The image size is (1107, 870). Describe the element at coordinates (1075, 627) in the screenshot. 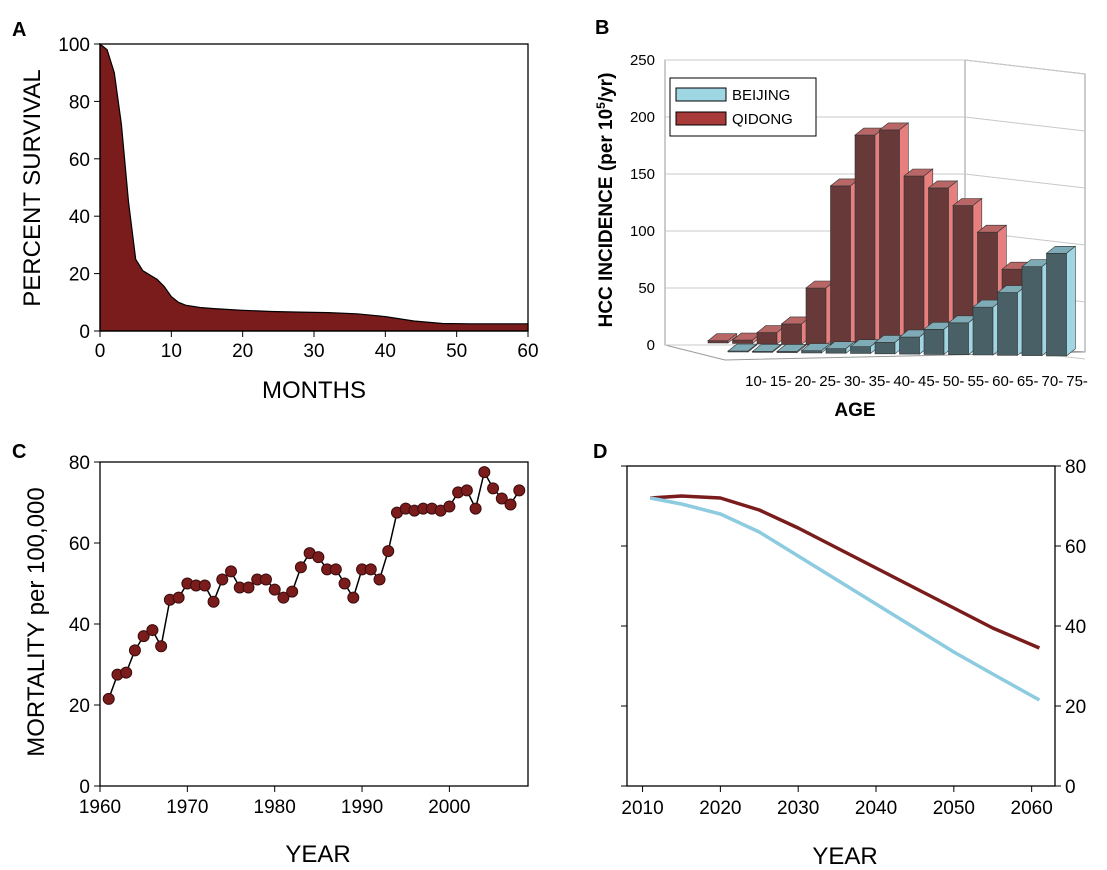

I see `y-tick-label: 40` at that location.